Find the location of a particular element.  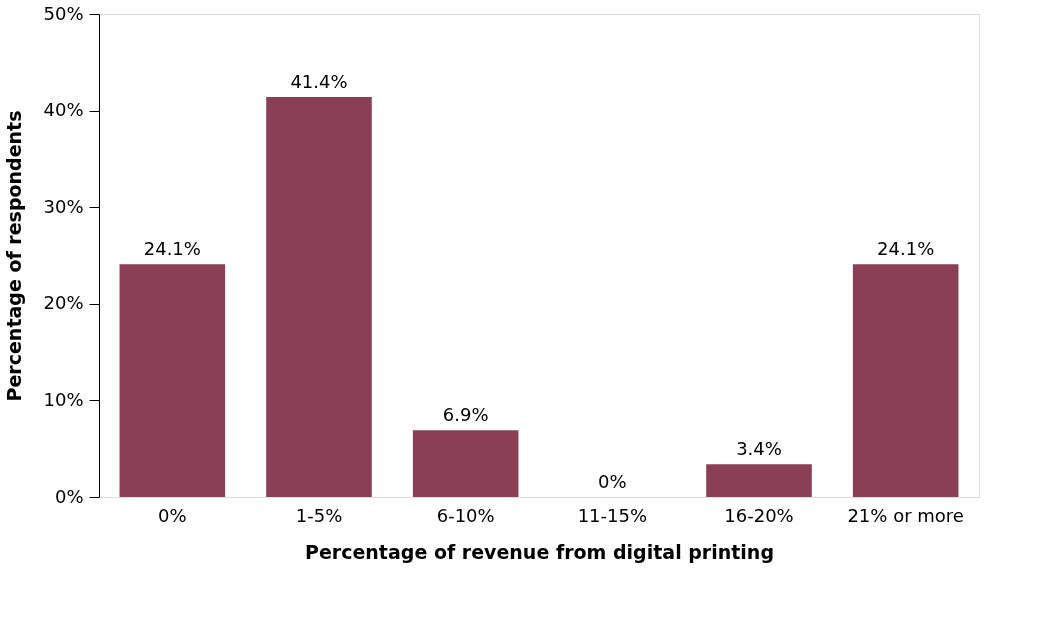

data-label: 6.9% is located at coordinates (465, 415).